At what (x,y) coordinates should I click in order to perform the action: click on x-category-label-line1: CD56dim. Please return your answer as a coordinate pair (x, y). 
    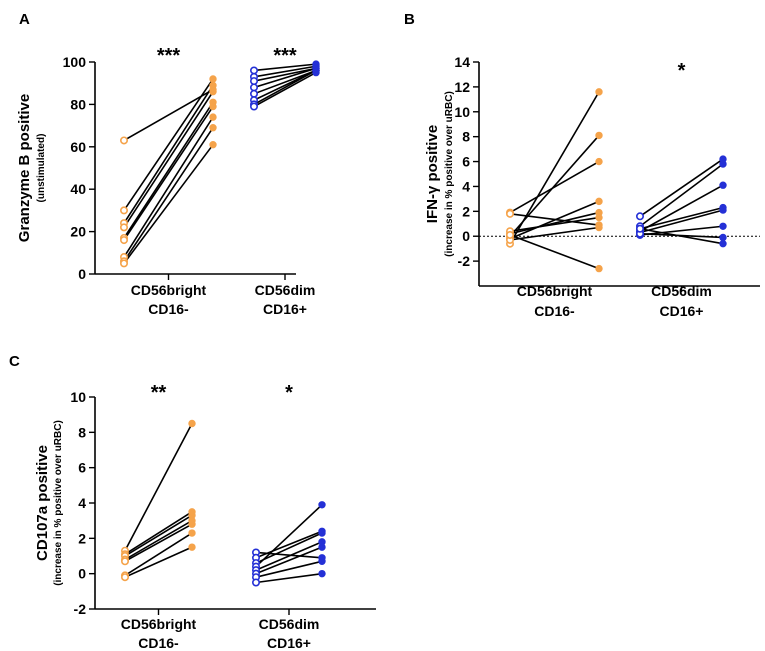
    Looking at the image, I should click on (289, 624).